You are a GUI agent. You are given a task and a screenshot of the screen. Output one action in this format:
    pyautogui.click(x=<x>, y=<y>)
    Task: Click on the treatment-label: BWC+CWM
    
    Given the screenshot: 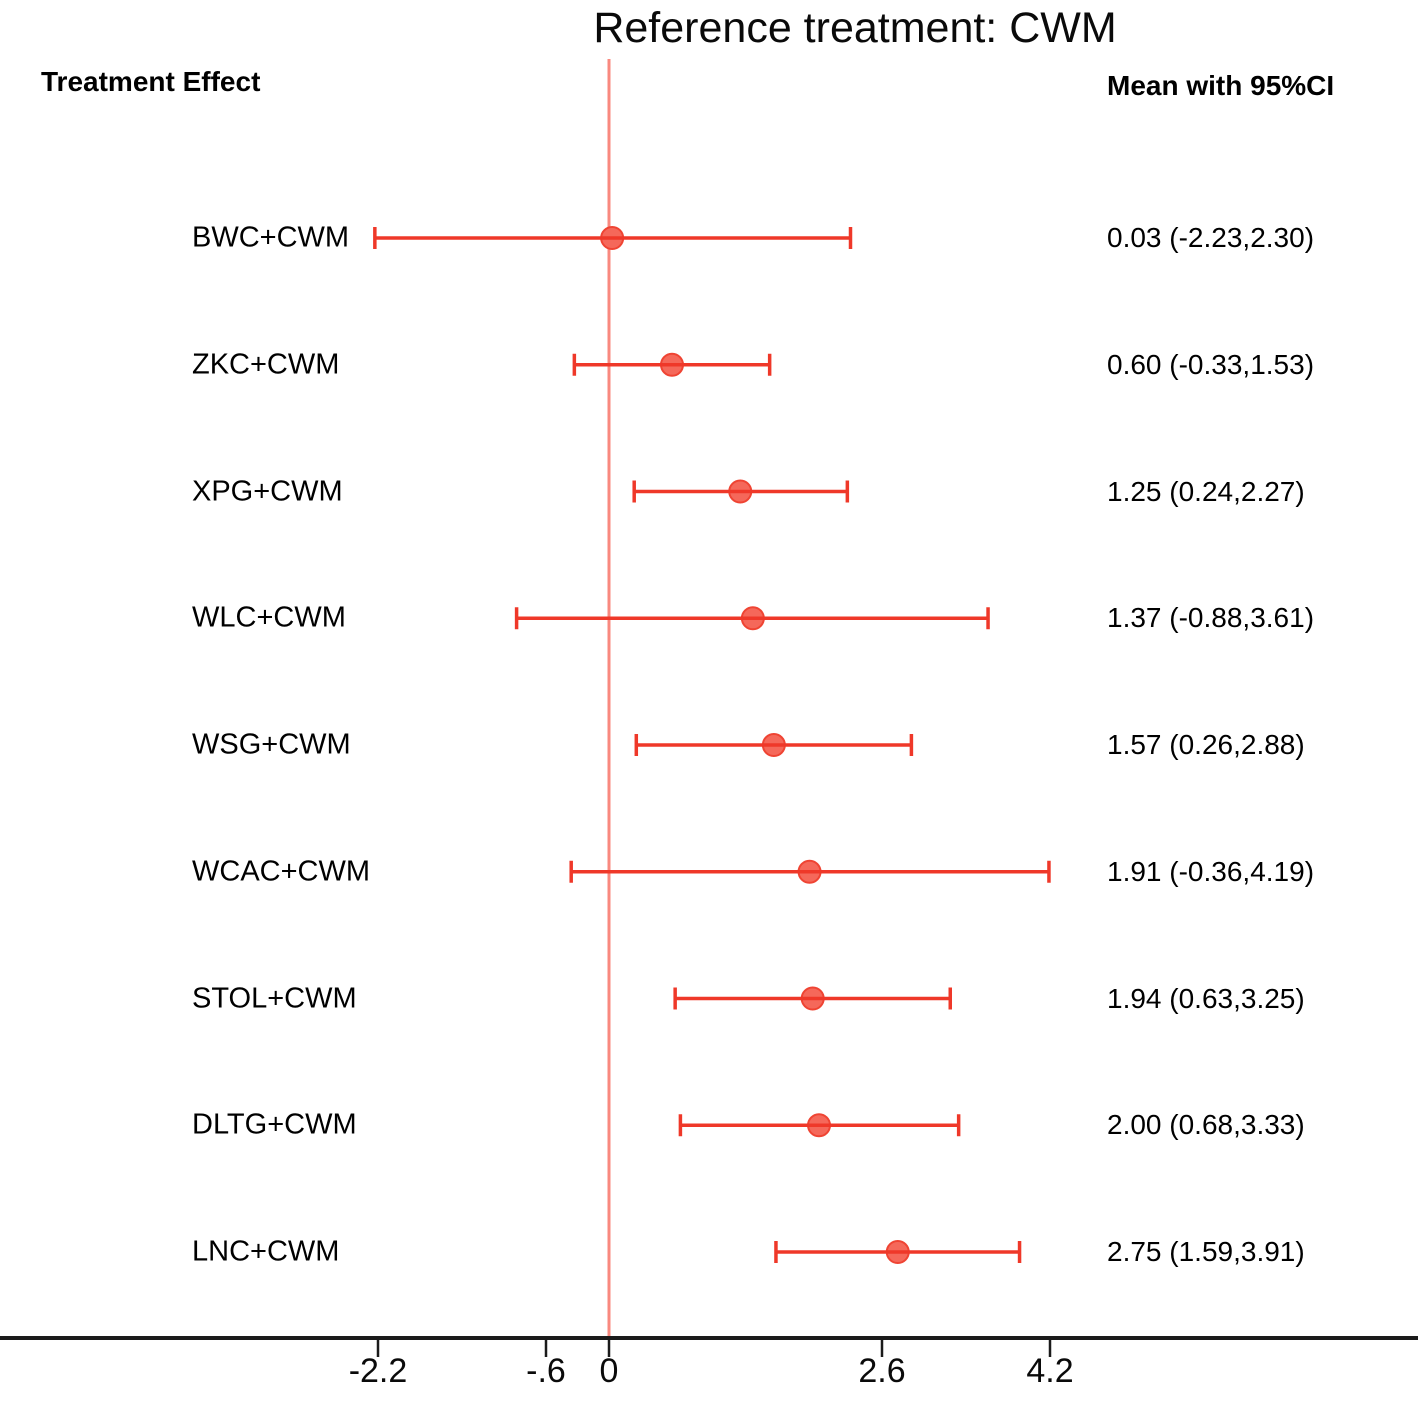 What is the action you would take?
    pyautogui.click(x=271, y=237)
    